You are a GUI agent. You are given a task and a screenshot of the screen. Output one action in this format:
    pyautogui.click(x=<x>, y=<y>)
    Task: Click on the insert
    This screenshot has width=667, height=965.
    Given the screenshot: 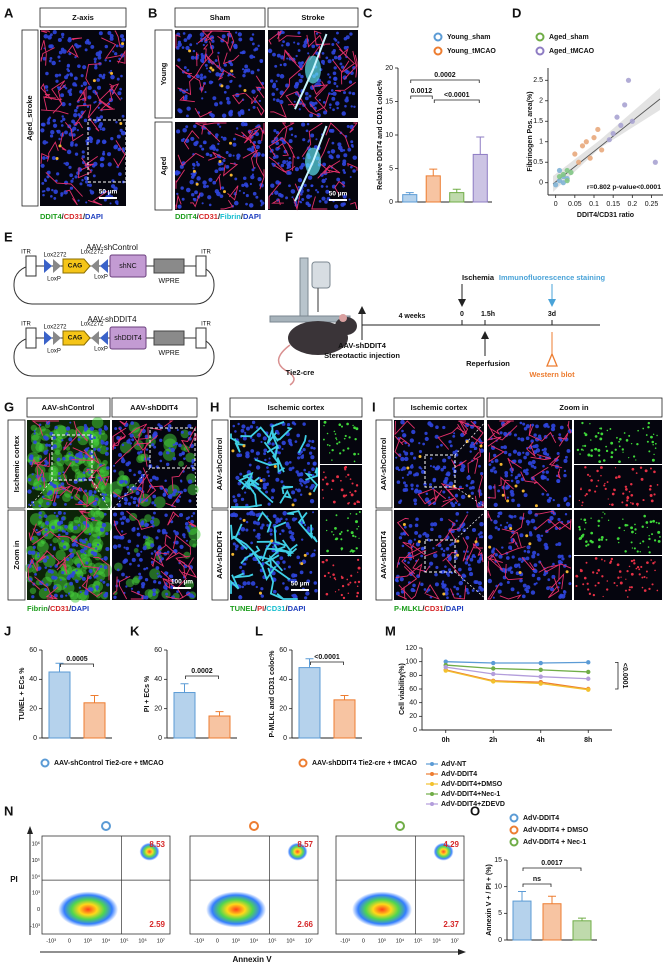 What is the action you would take?
    pyautogui.click(x=128, y=266)
    